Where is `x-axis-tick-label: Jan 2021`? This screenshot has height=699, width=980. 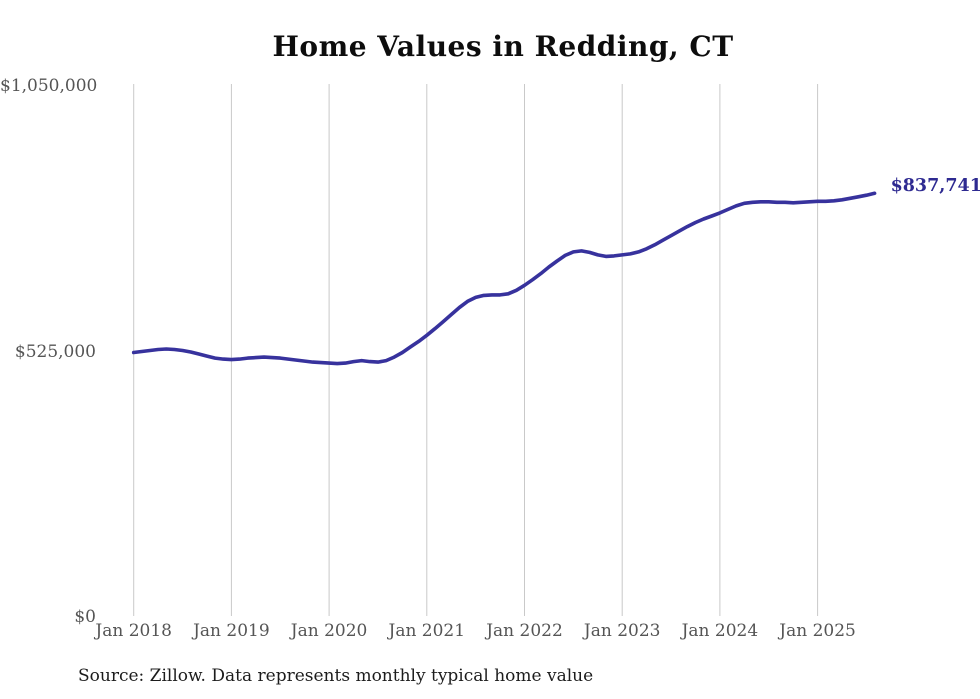
x-axis-tick-label: Jan 2021 is located at coordinates (427, 631).